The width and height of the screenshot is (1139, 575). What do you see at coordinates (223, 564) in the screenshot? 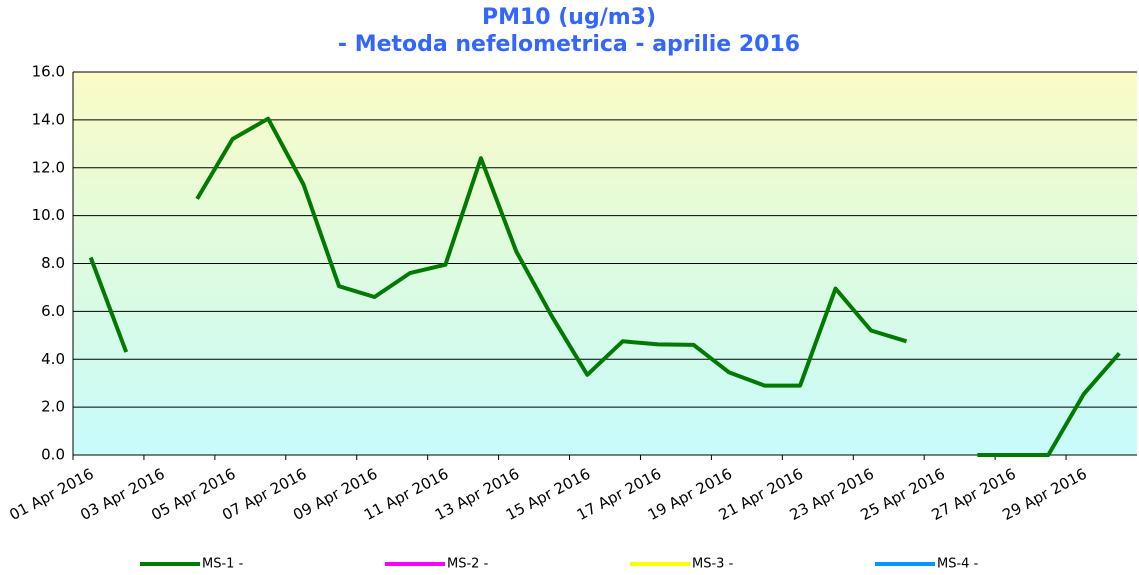
I see `legend-label: MS-1 -` at bounding box center [223, 564].